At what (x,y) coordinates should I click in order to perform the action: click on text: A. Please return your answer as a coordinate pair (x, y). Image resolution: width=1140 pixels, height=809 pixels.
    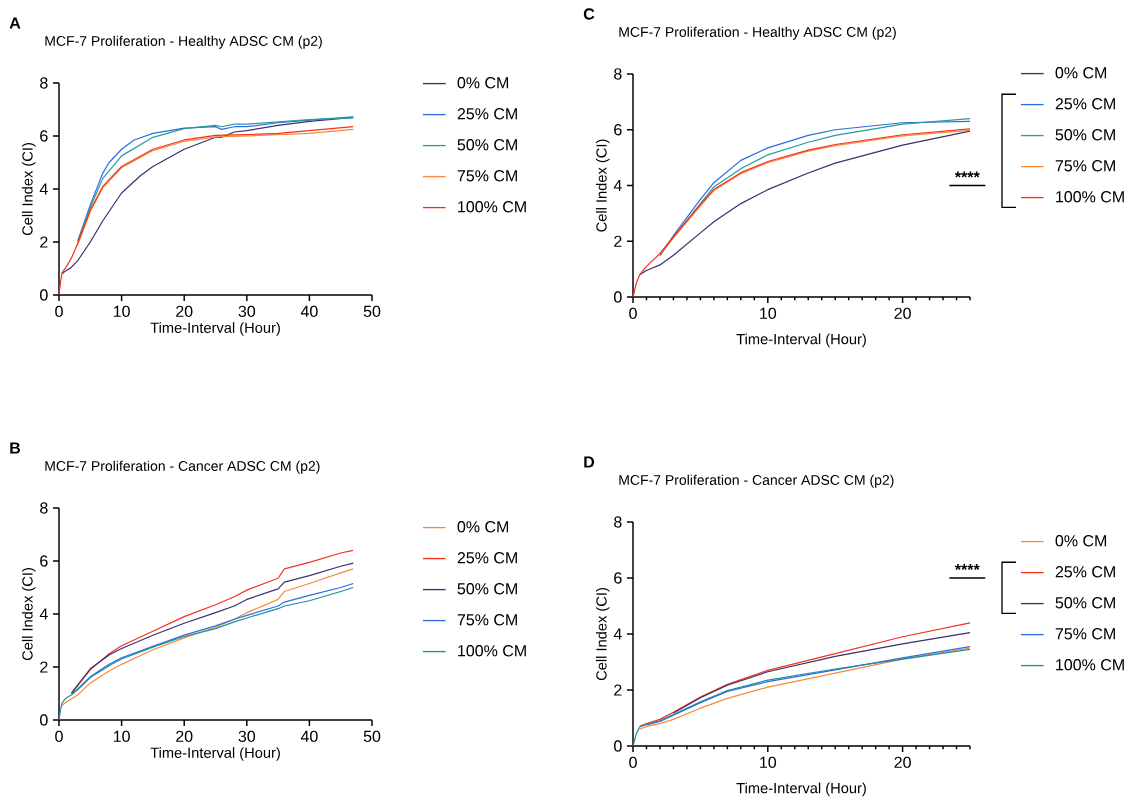
    Looking at the image, I should click on (15, 23).